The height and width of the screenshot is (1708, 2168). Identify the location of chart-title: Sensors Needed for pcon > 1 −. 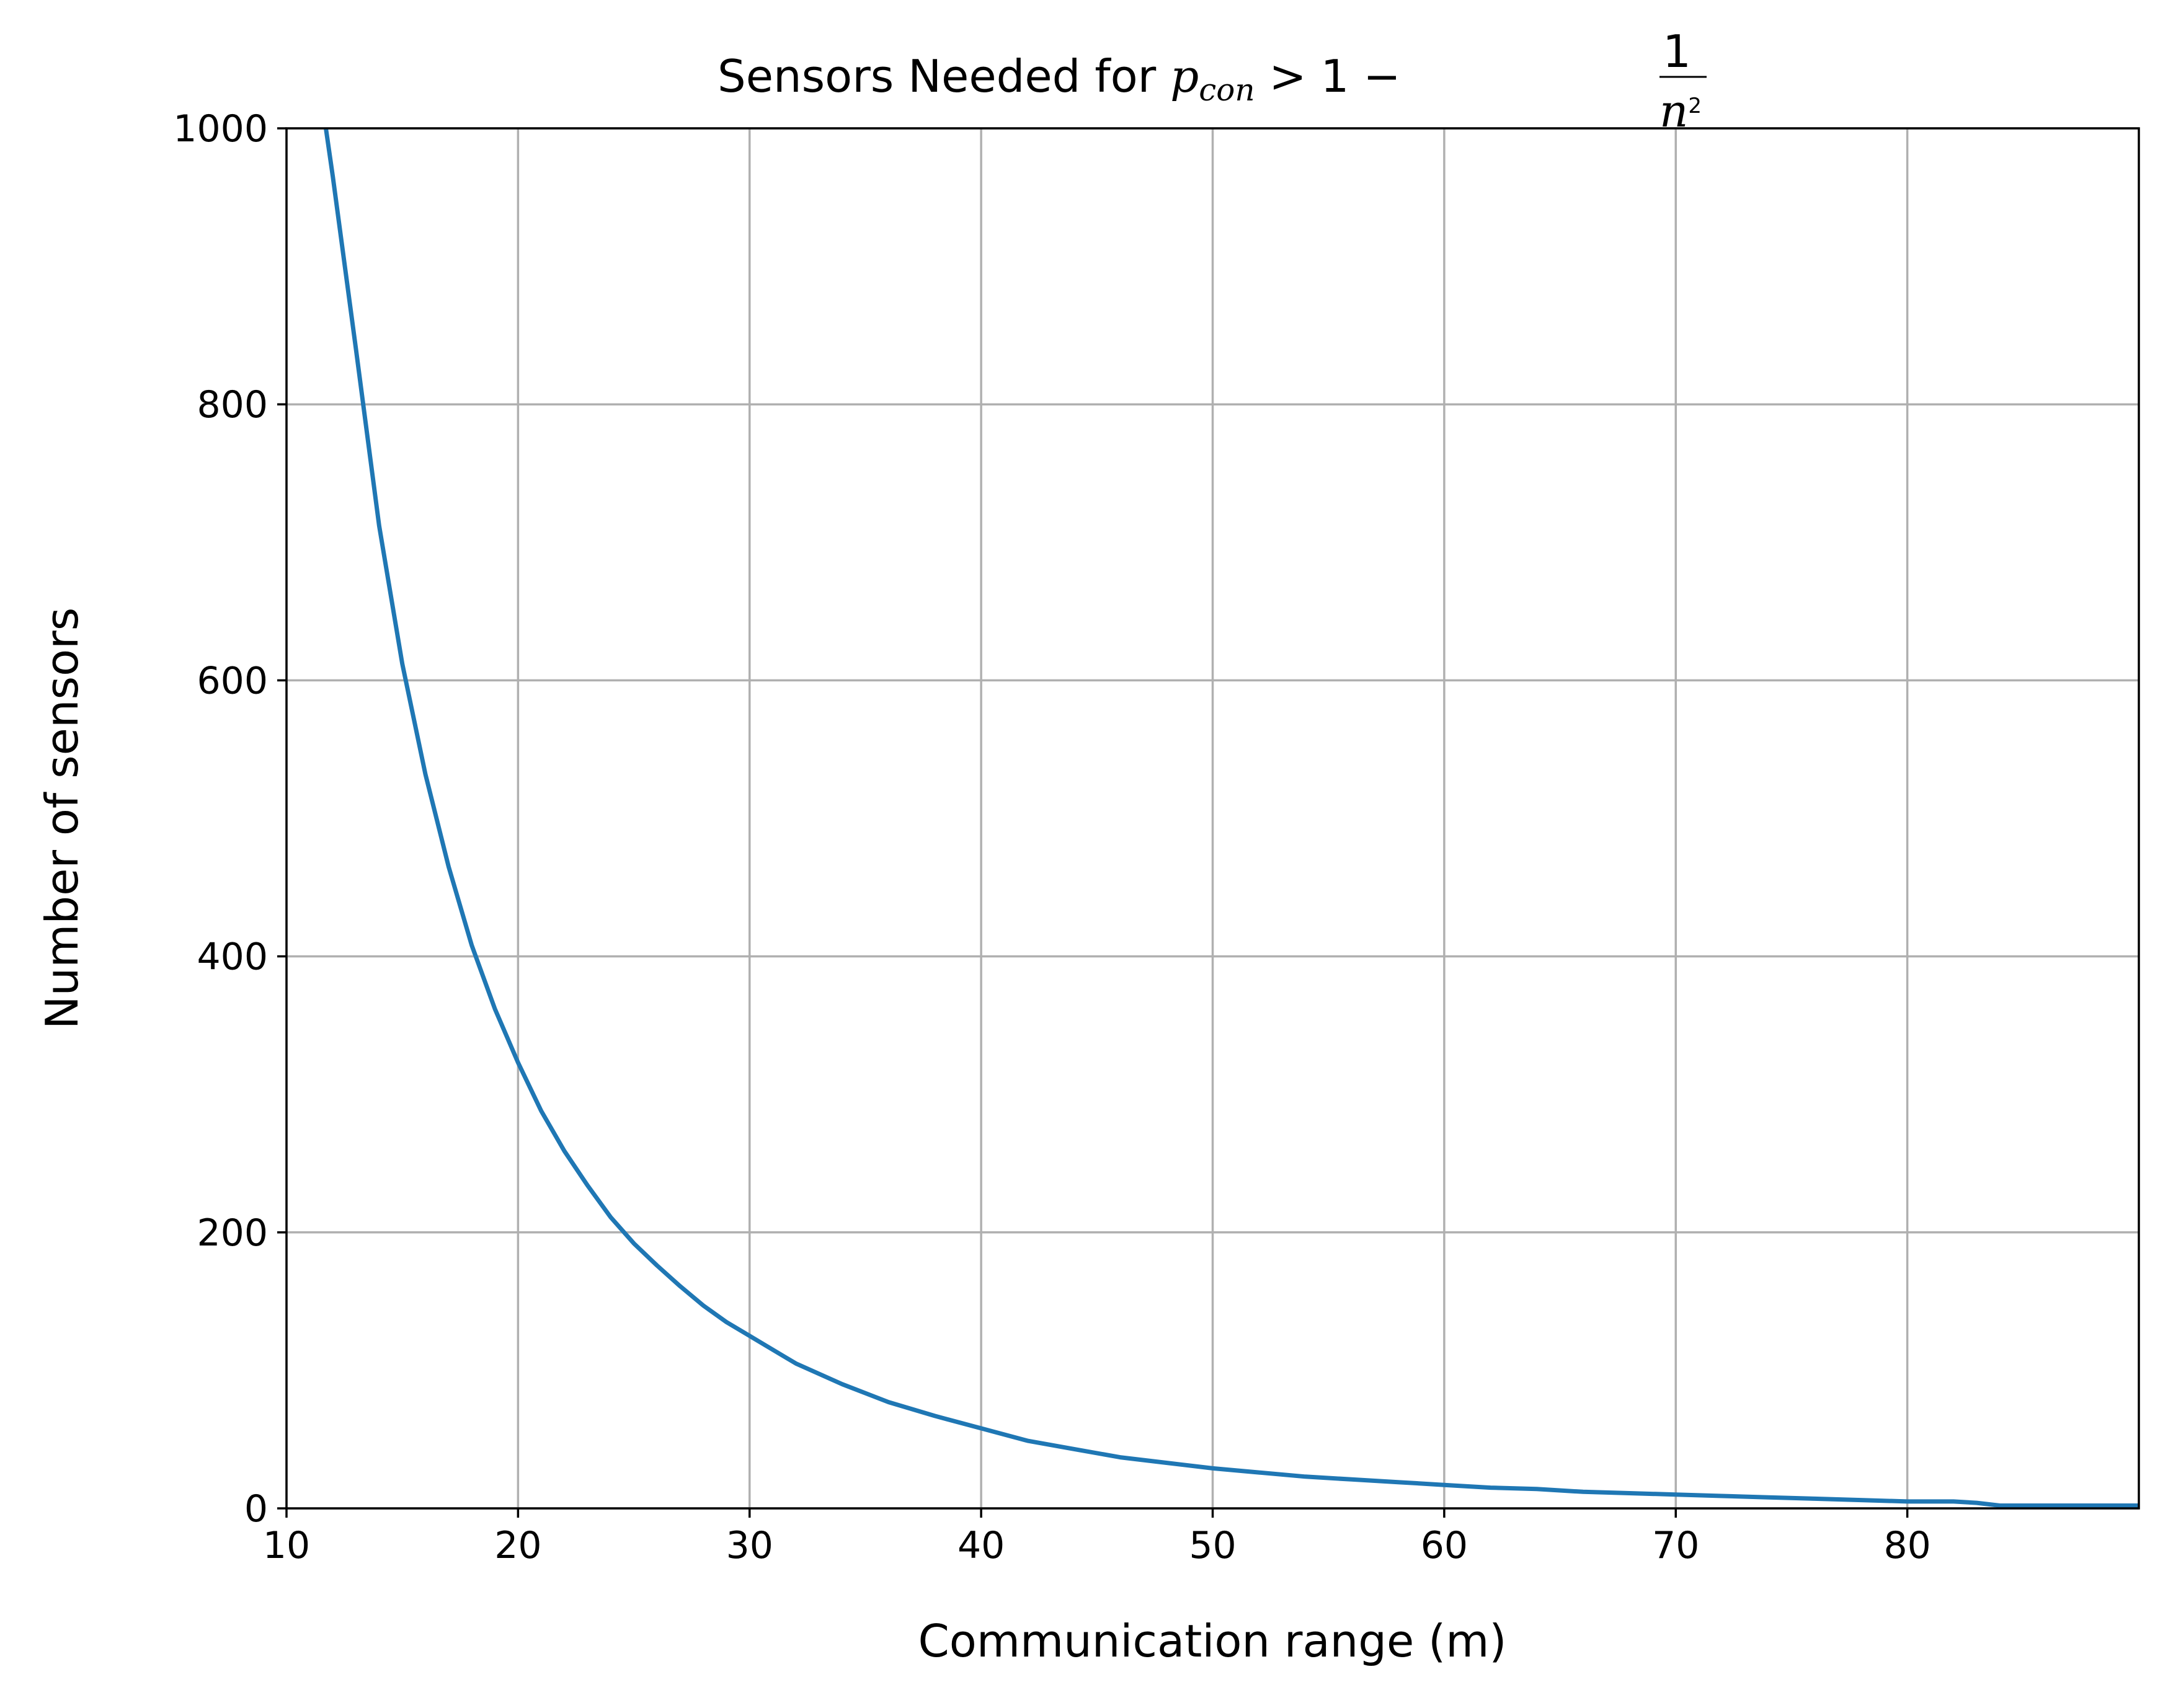
(1059, 79).